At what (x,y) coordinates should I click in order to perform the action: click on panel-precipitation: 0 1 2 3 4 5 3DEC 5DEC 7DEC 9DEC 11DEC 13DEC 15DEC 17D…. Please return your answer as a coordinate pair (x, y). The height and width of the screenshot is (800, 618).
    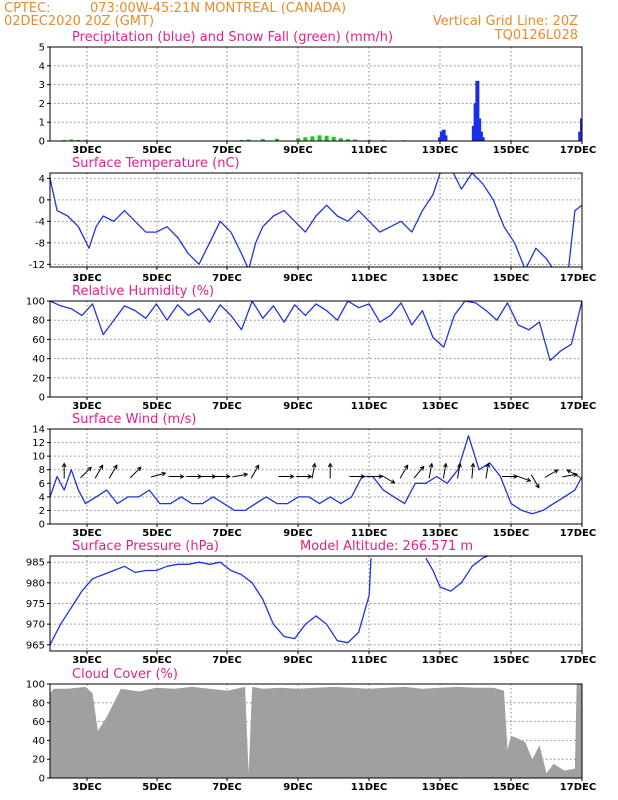
    Looking at the image, I should click on (318, 93).